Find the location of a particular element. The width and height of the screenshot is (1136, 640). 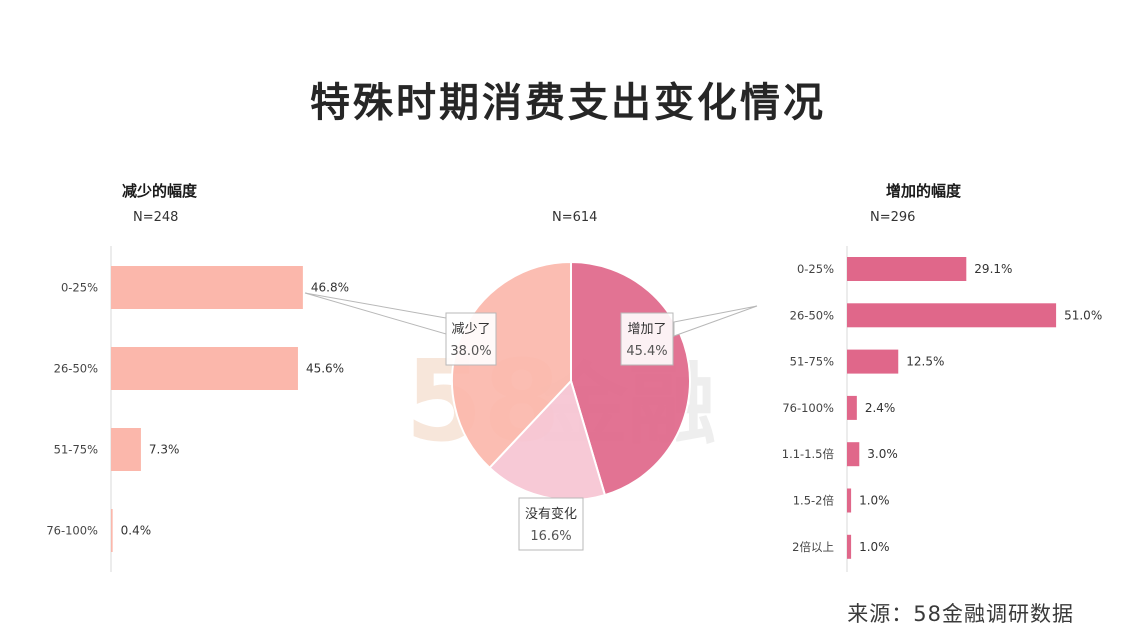

pie-label-increase-value: 45.4% is located at coordinates (646, 351).